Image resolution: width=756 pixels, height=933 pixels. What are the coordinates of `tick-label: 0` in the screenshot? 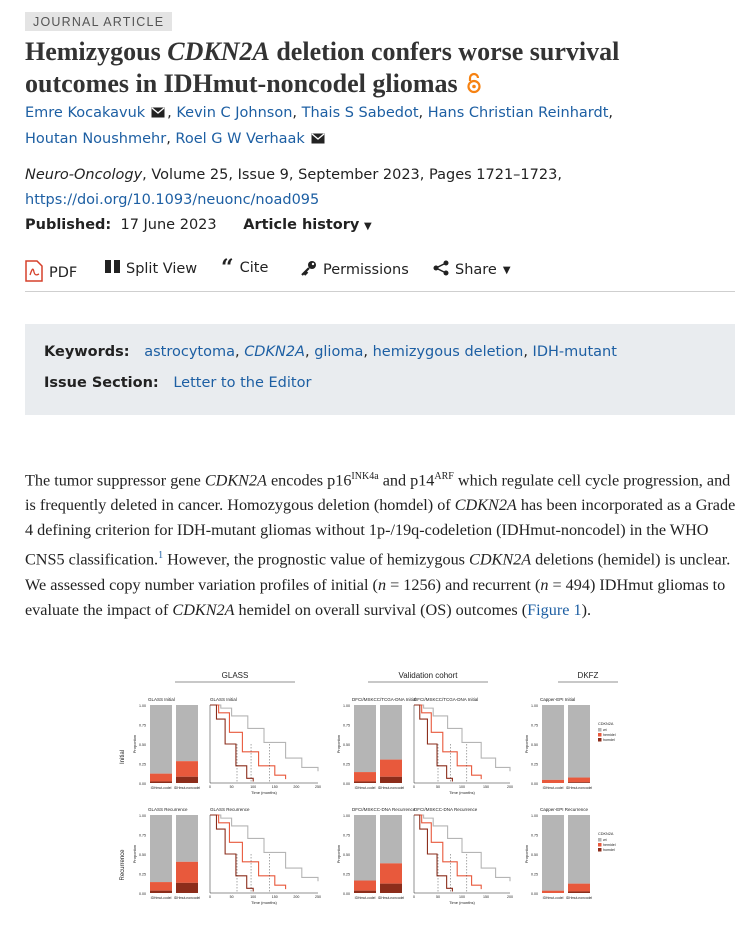 It's located at (414, 787).